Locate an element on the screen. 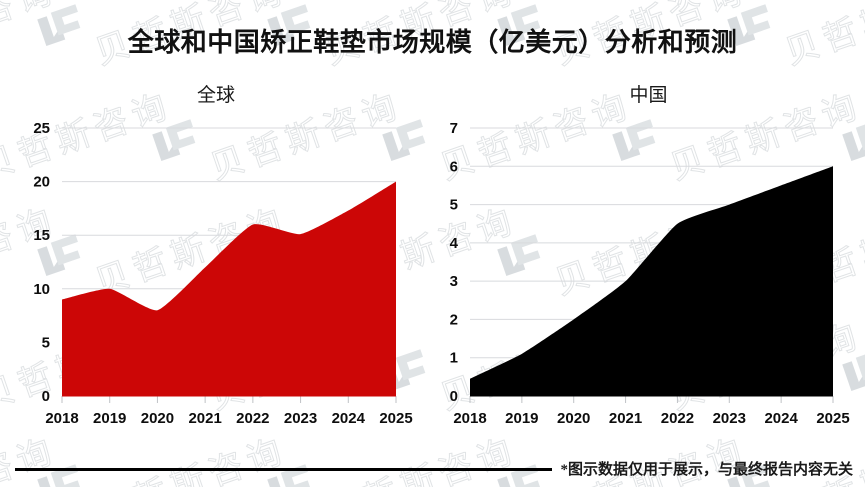 This screenshot has height=487, width=865. panel-subtitle-china: 中国 is located at coordinates (648, 95).